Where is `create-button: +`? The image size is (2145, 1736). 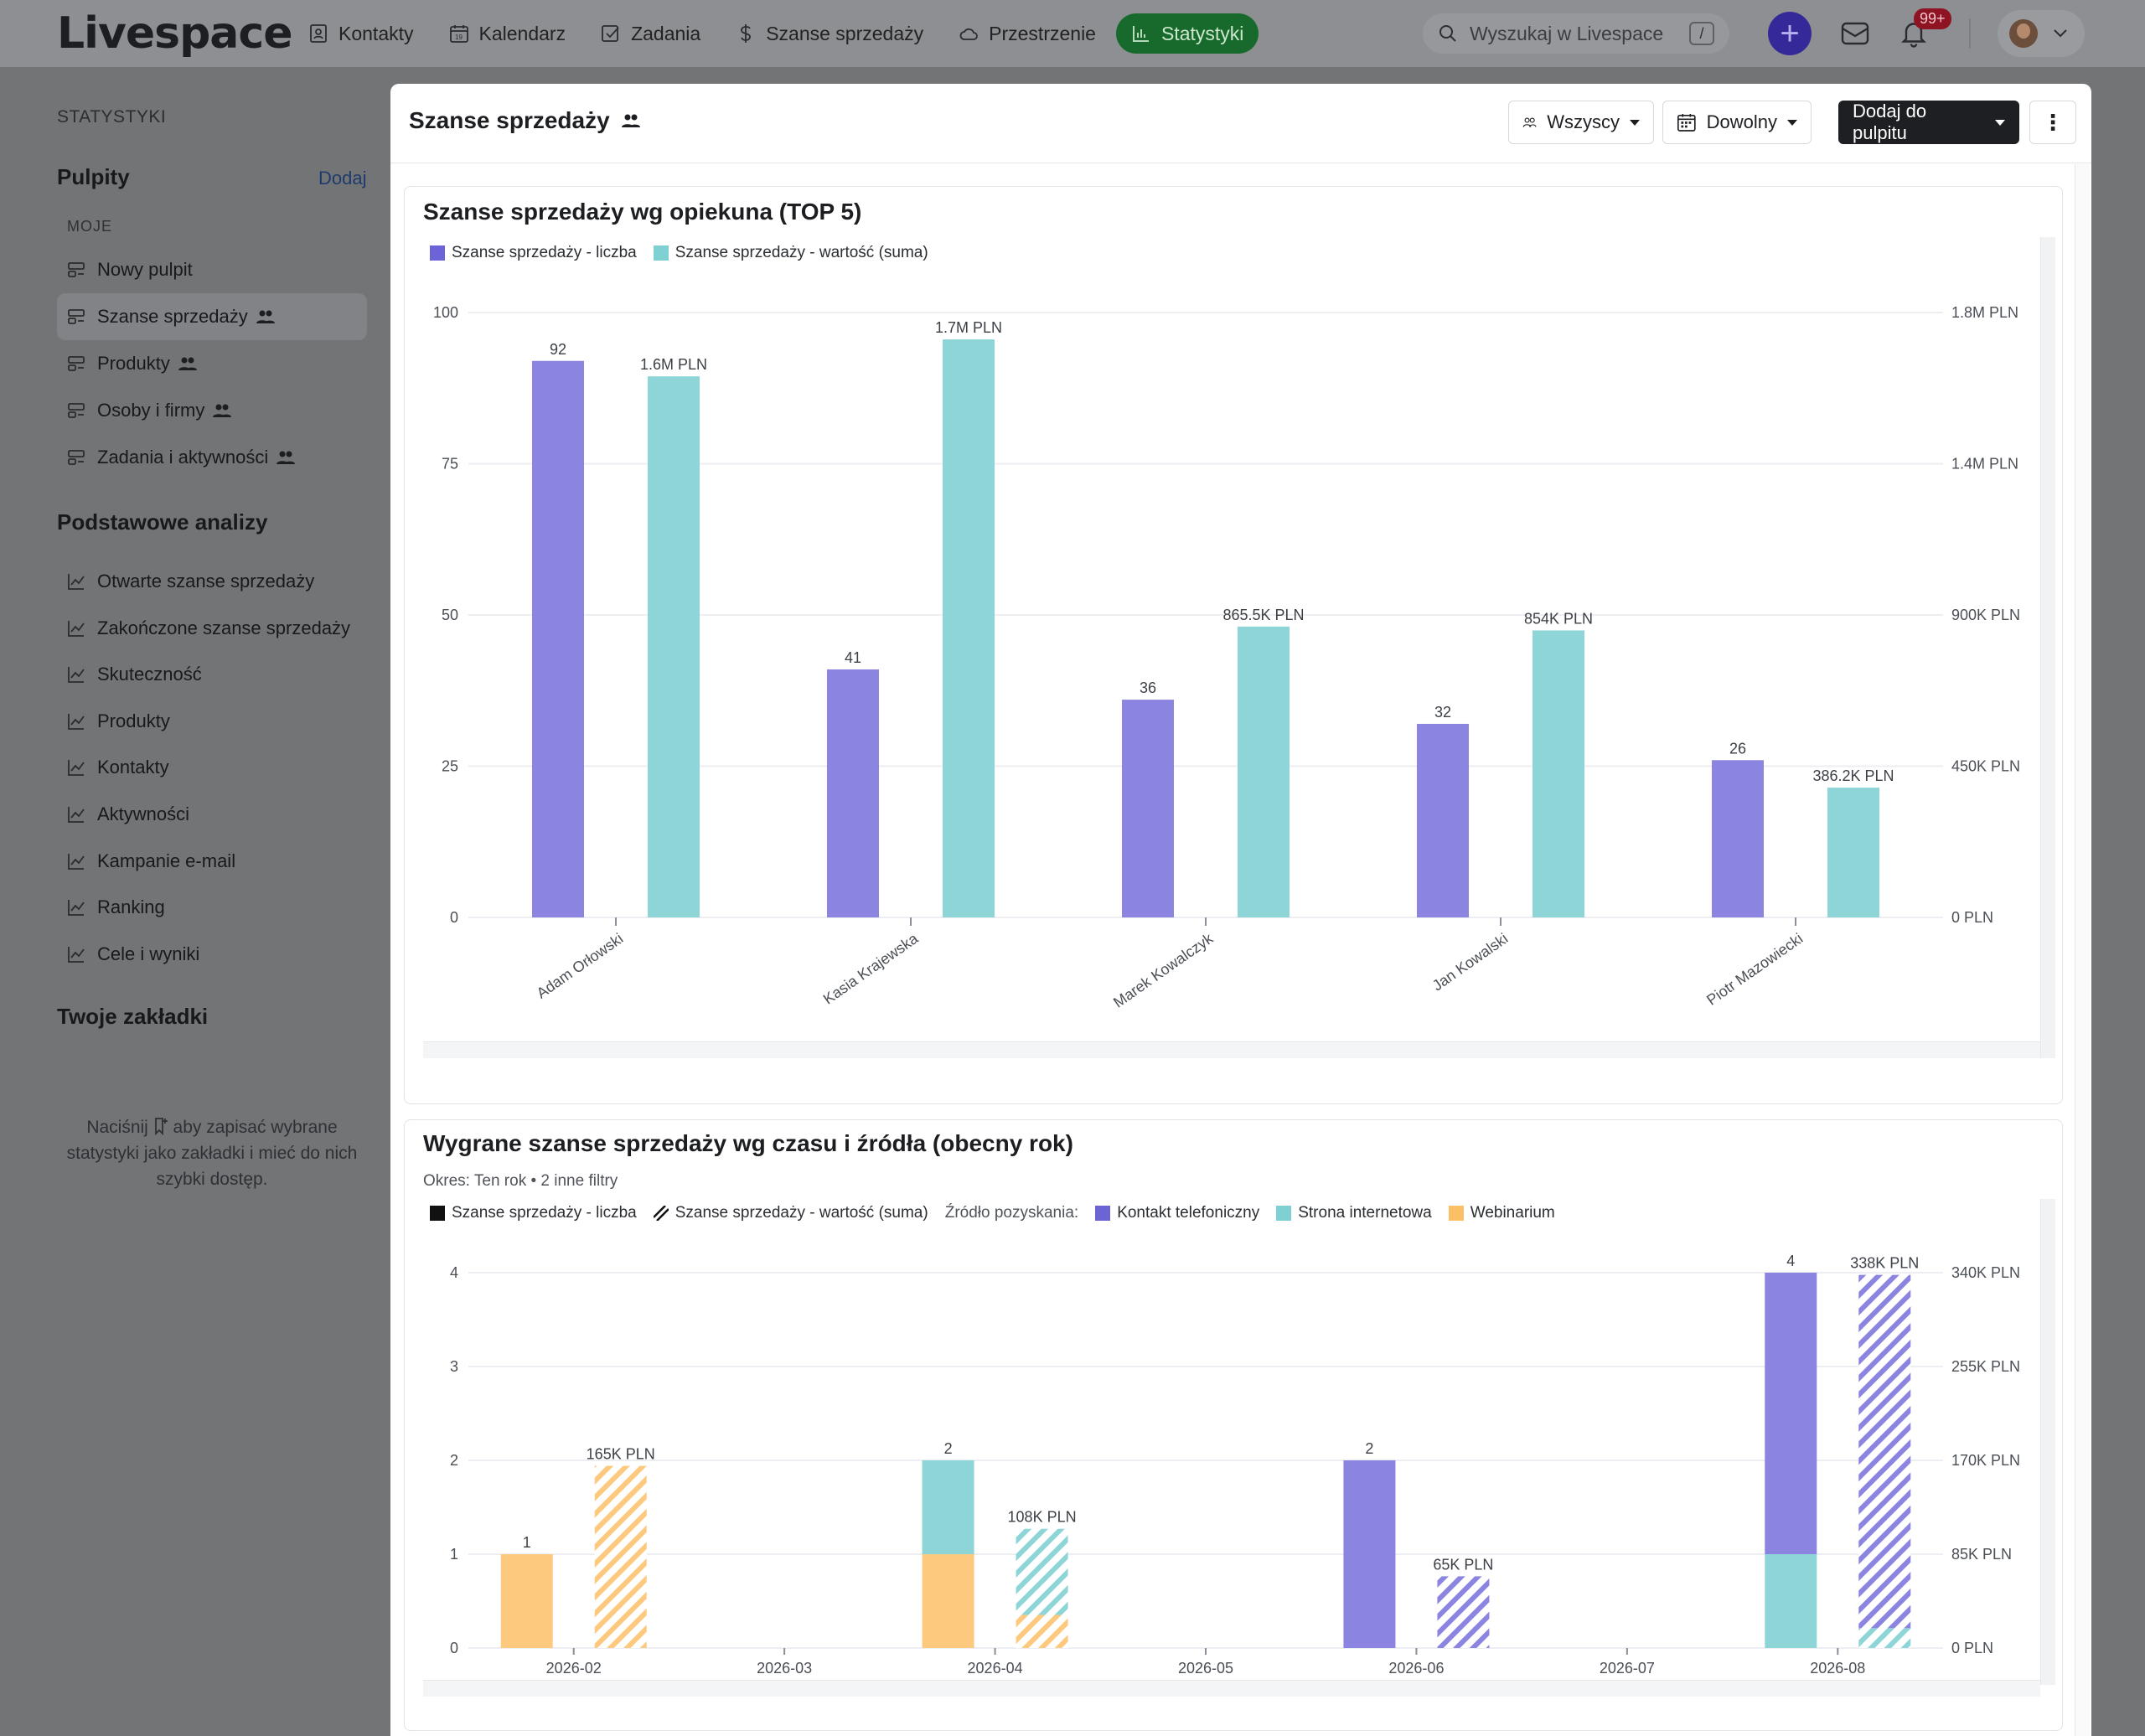
create-button: + is located at coordinates (1790, 33).